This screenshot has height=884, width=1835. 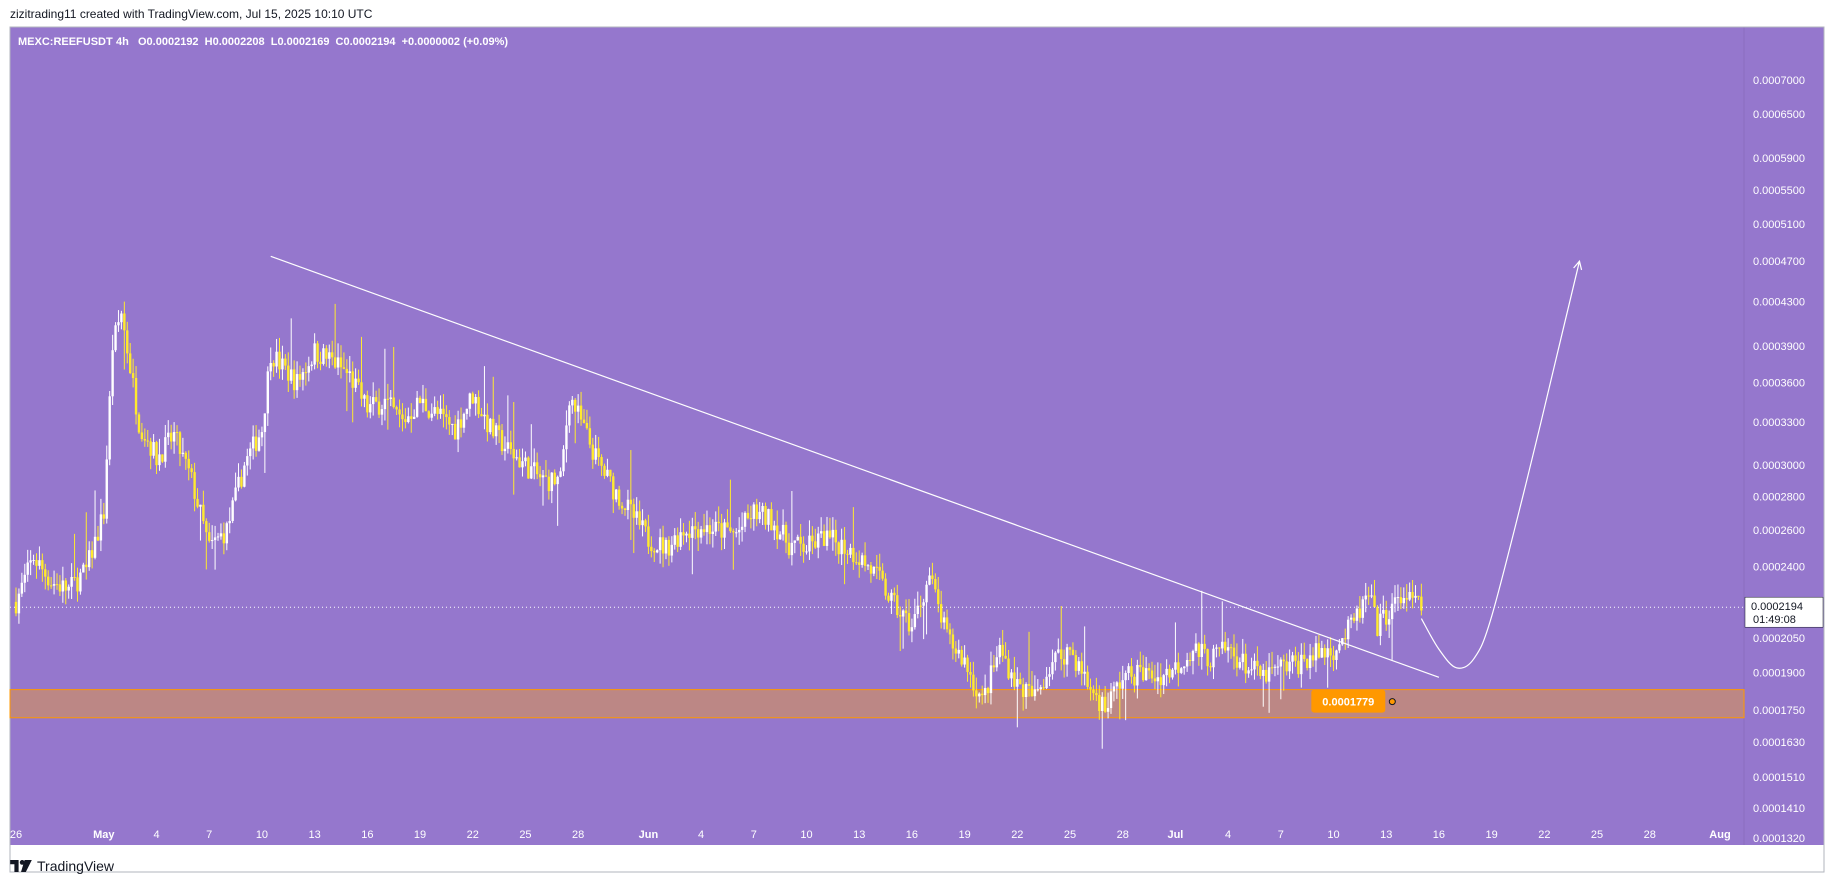 What do you see at coordinates (76, 866) in the screenshot?
I see `tradingview-brand-text: TradingView` at bounding box center [76, 866].